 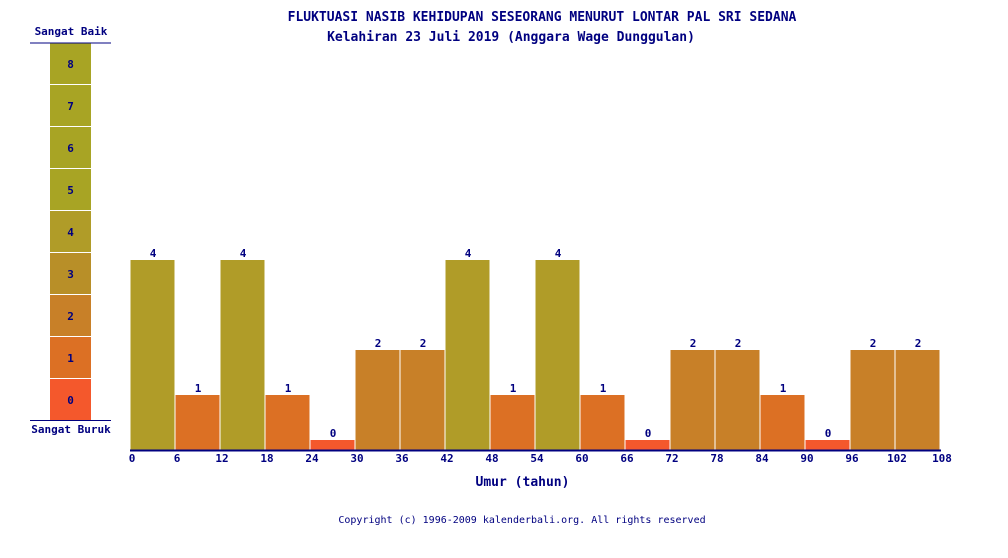 What do you see at coordinates (852, 458) in the screenshot?
I see `x-tick-label: 96` at bounding box center [852, 458].